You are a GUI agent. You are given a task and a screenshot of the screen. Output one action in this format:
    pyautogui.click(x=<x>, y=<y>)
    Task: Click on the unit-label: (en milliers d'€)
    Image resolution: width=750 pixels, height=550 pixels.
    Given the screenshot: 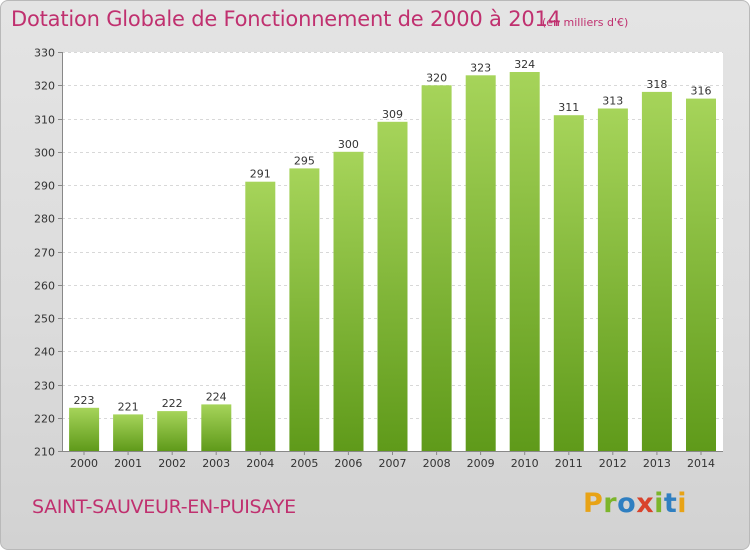 What is the action you would take?
    pyautogui.click(x=585, y=22)
    